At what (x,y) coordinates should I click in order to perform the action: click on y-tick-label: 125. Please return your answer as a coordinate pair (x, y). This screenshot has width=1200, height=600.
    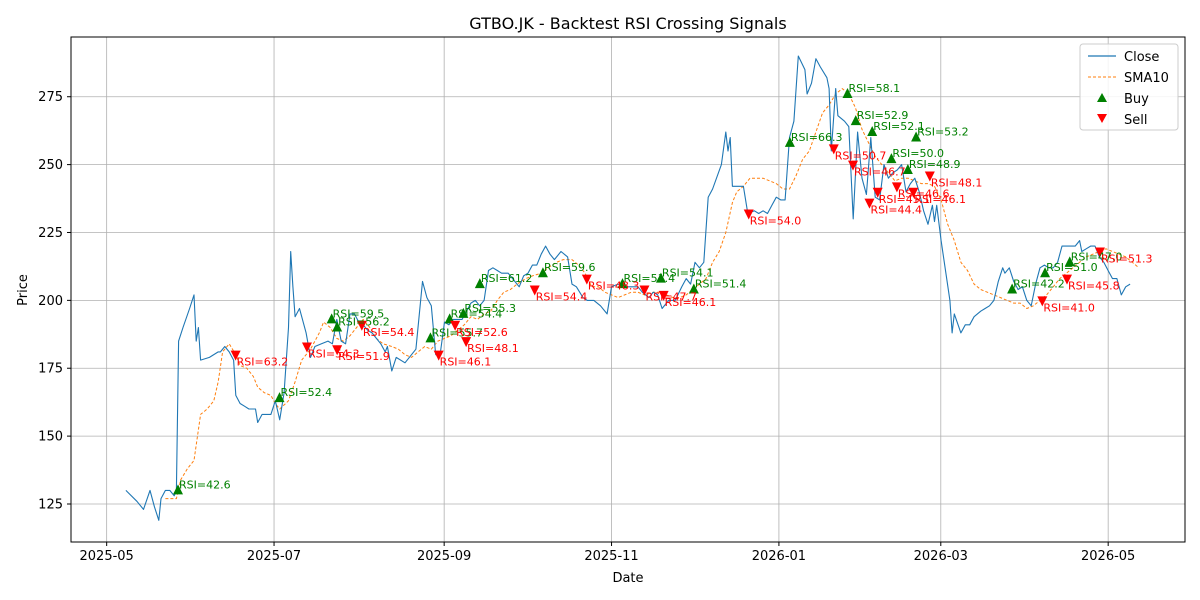
    Looking at the image, I should click on (50, 504).